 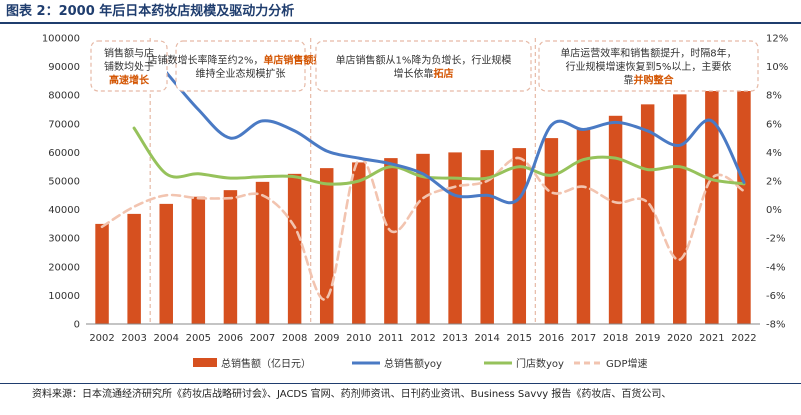 What do you see at coordinates (400, 383) in the screenshot?
I see `bottom-rule` at bounding box center [400, 383].